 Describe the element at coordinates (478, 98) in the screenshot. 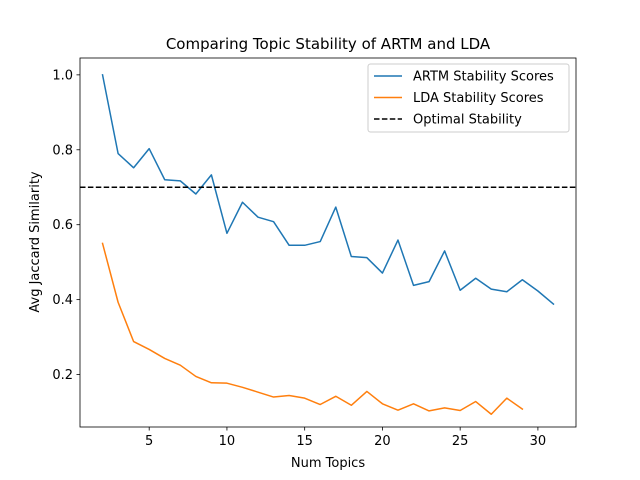

I see `legend-entry-label: LDA Stability Scores` at that location.